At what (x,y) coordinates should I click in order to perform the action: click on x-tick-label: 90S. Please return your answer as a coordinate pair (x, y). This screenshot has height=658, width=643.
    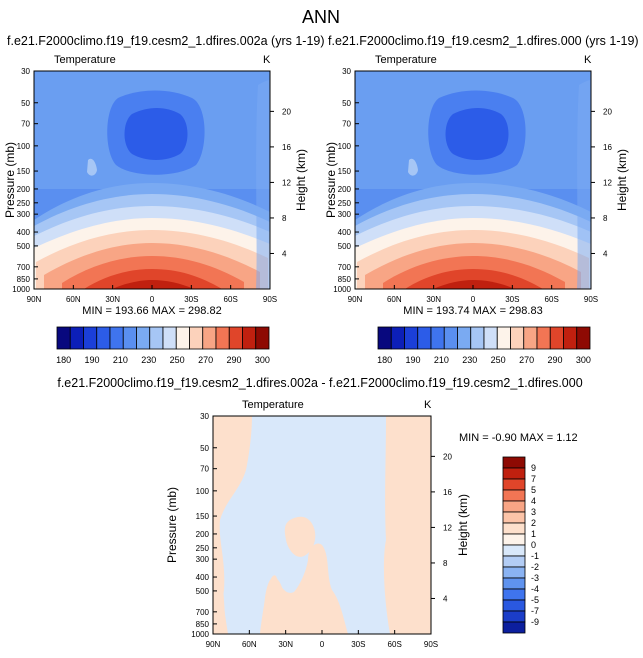
    Looking at the image, I should click on (431, 644).